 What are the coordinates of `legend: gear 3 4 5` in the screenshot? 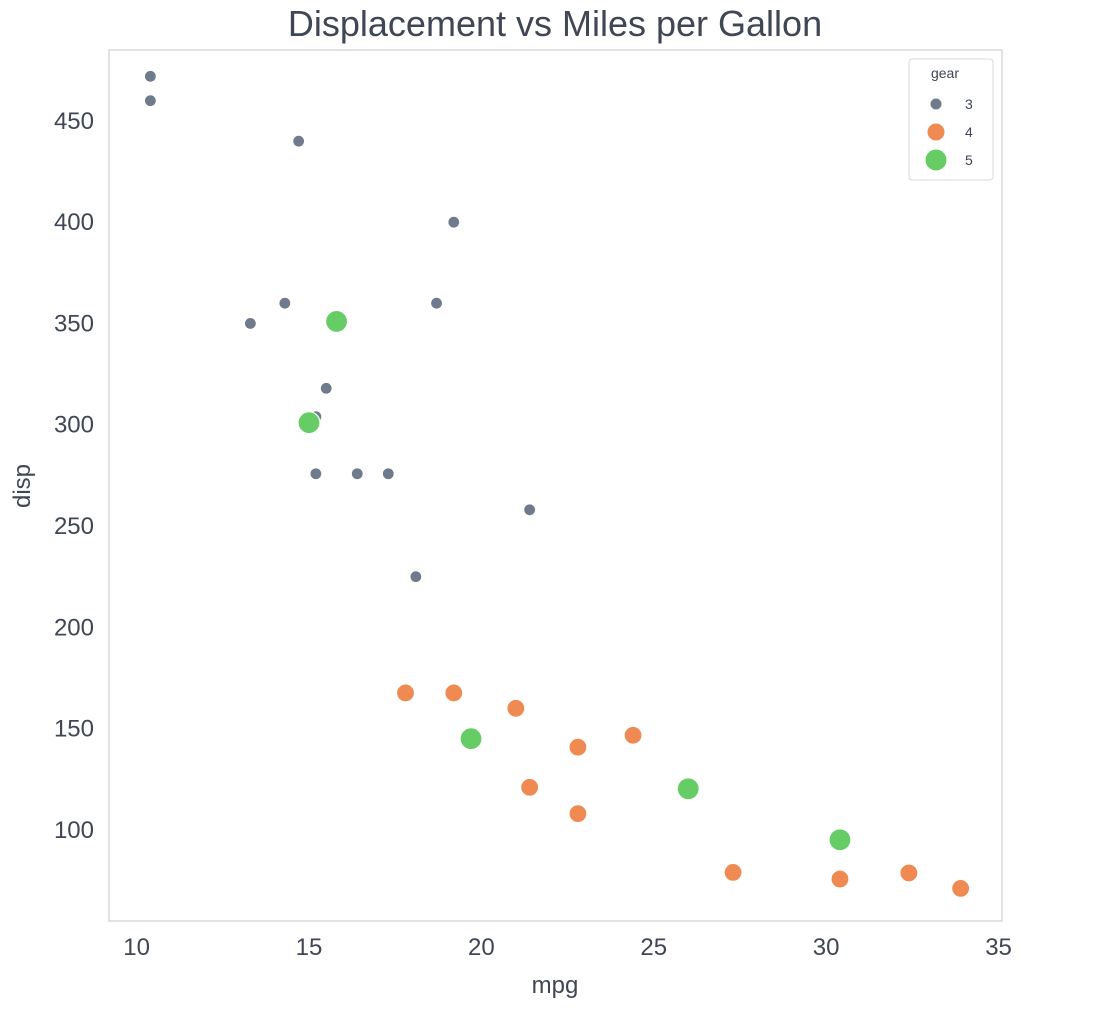 It's located at (951, 119).